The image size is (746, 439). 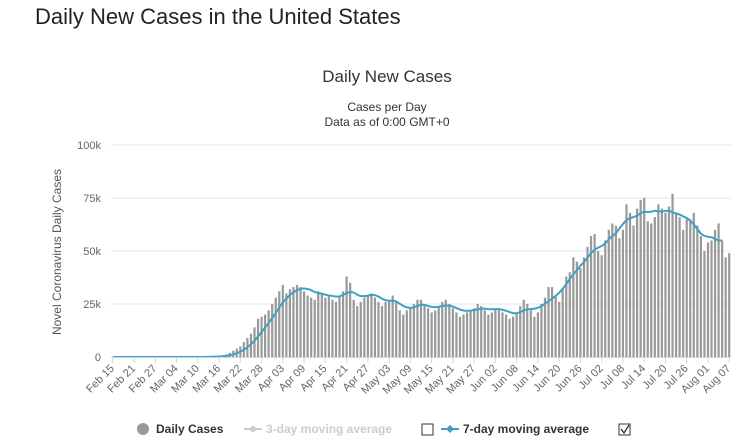 I want to click on checkmark-icon, so click(x=625, y=429).